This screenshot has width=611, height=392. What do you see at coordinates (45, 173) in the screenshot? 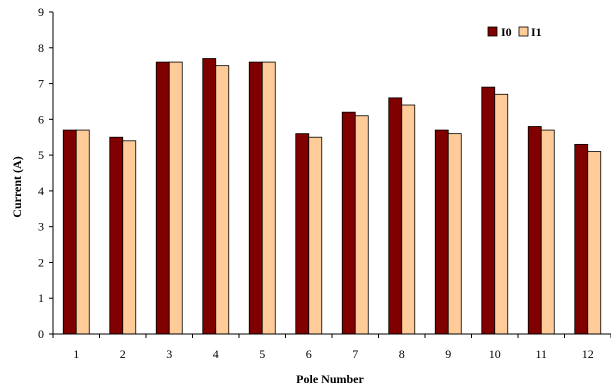
I see `y-axis-ticks: 0 1 2 3 4 5 6 7 8 9` at bounding box center [45, 173].